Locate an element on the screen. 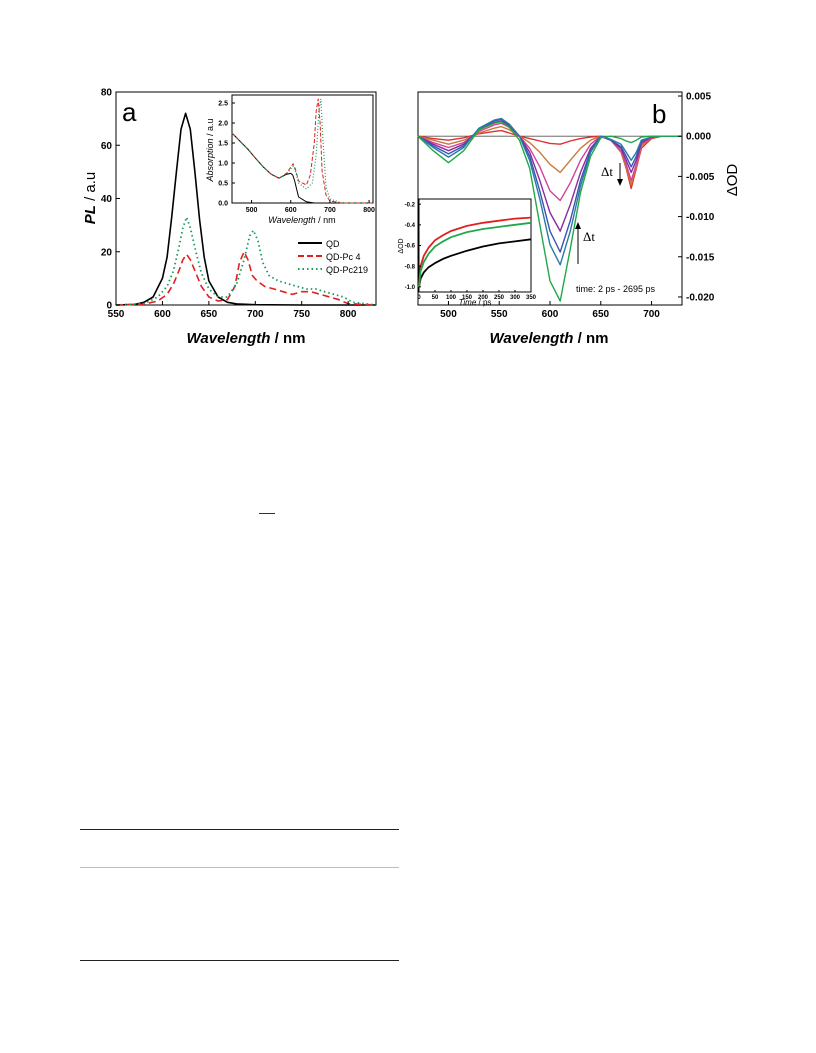 This screenshot has height=1053, width=816. panel-b-xlabel-var: Wavelength is located at coordinates (532, 338).